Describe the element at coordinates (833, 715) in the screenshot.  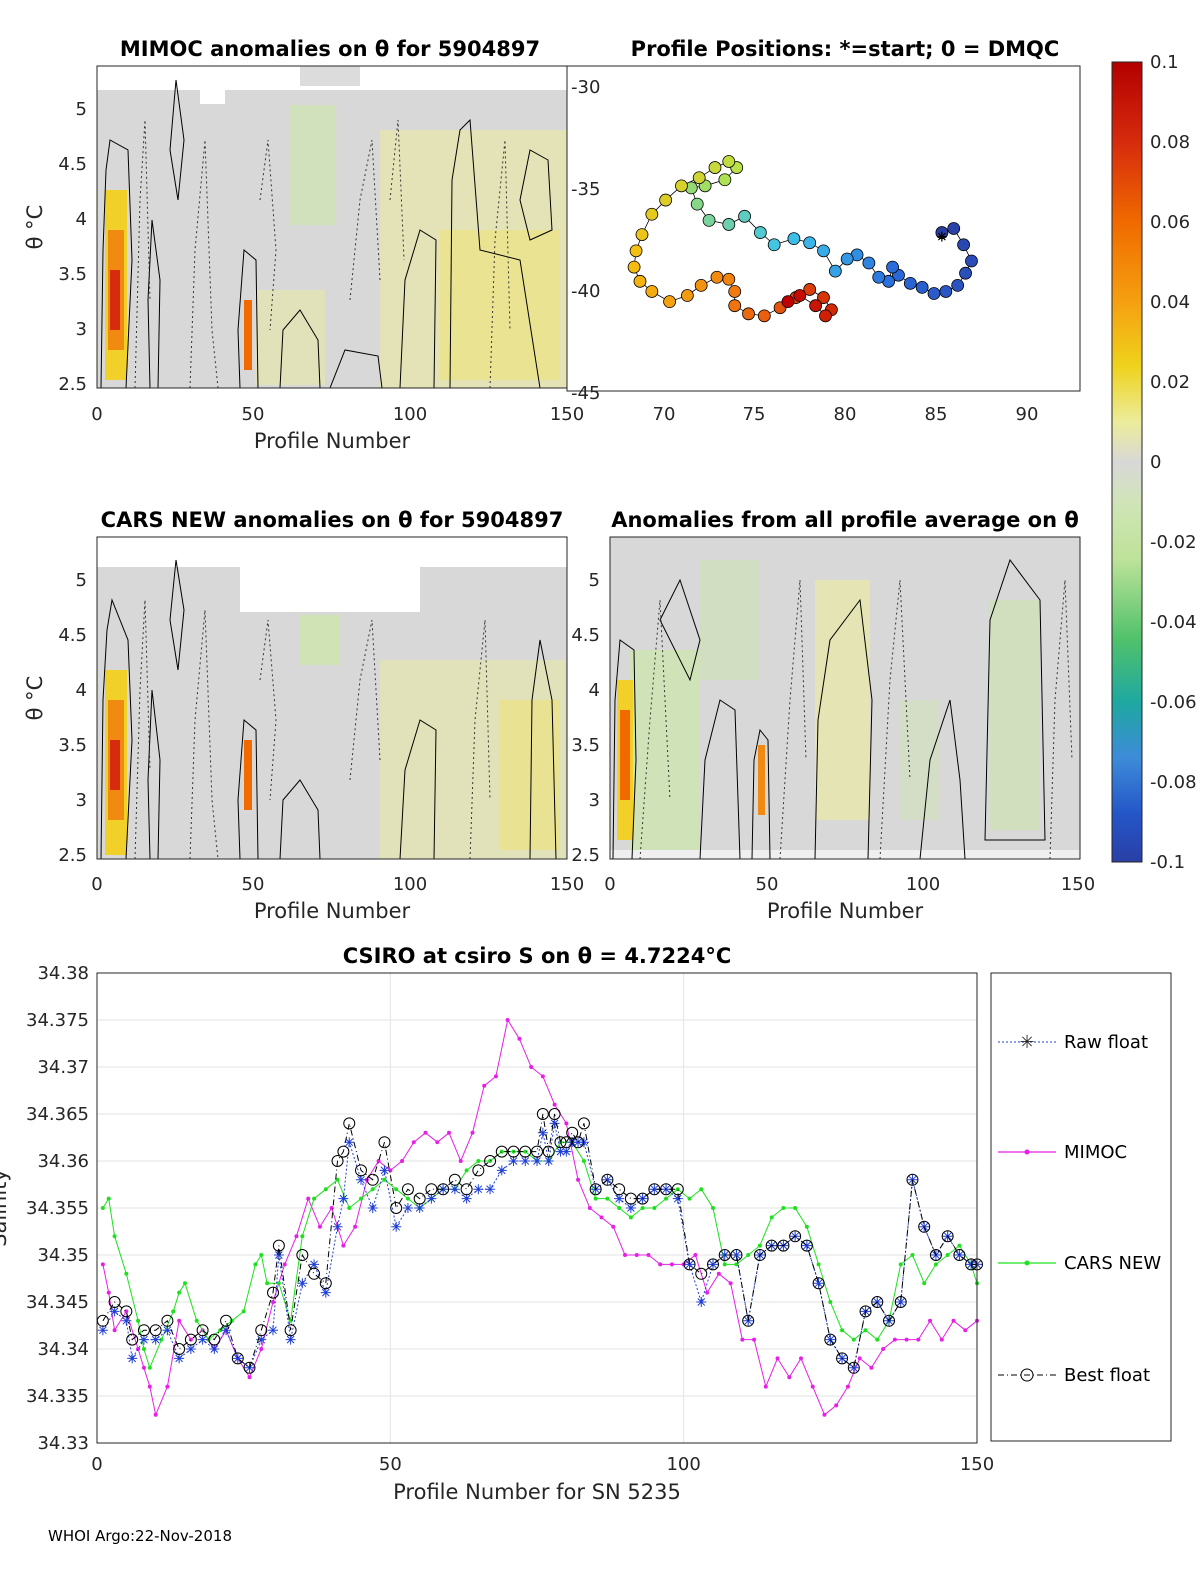
I see `allprof-panel: Anomalies from all profile average on θ` at that location.